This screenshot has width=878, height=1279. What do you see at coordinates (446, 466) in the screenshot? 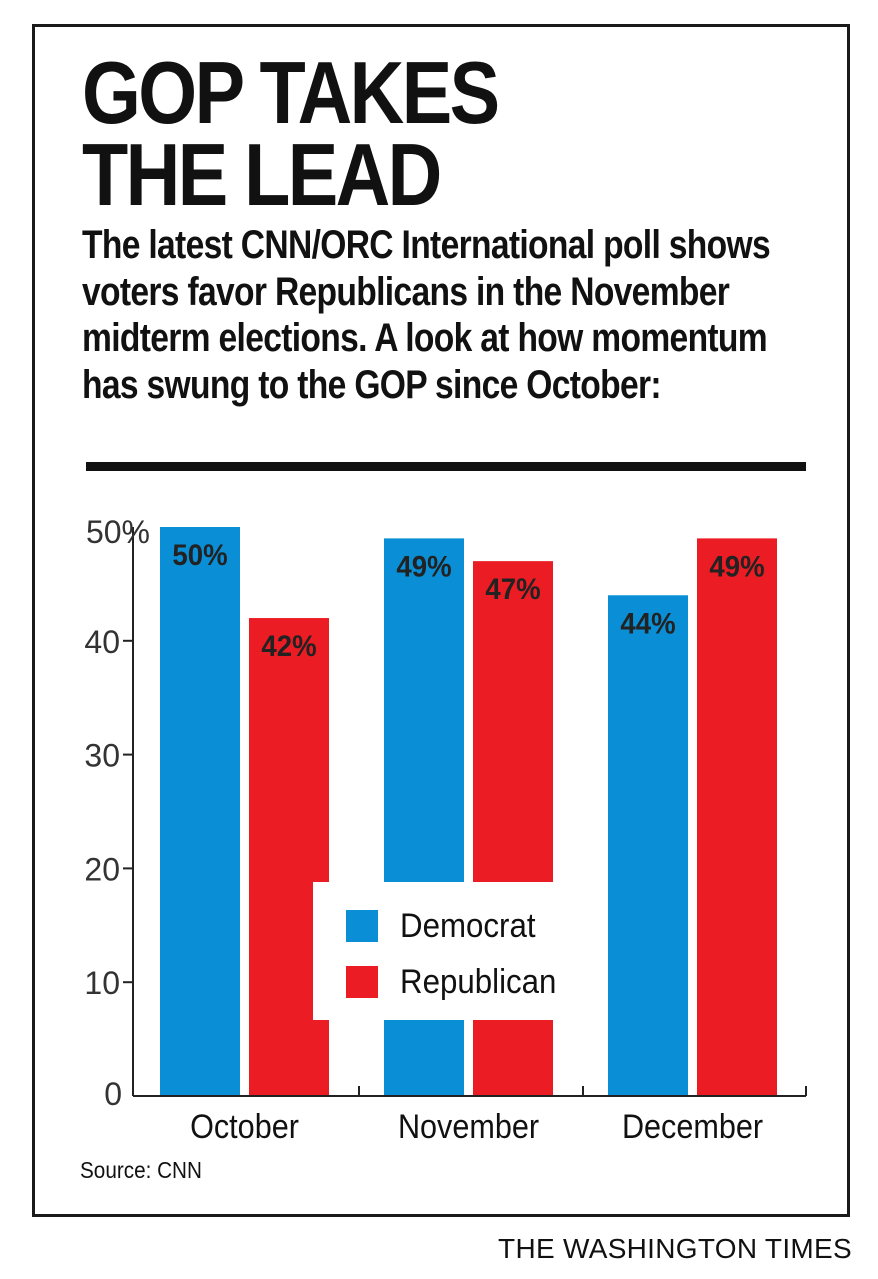
I see `divider-rule` at bounding box center [446, 466].